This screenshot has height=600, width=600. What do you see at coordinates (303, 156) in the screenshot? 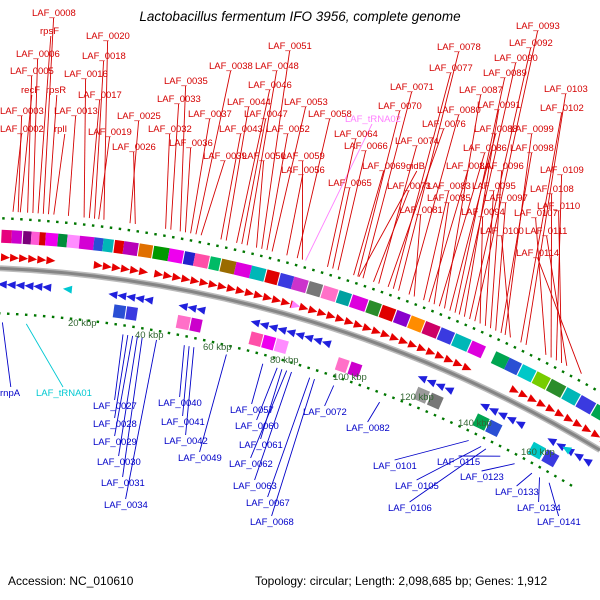
I see `gene-label-forward: LAF_0059` at bounding box center [303, 156].